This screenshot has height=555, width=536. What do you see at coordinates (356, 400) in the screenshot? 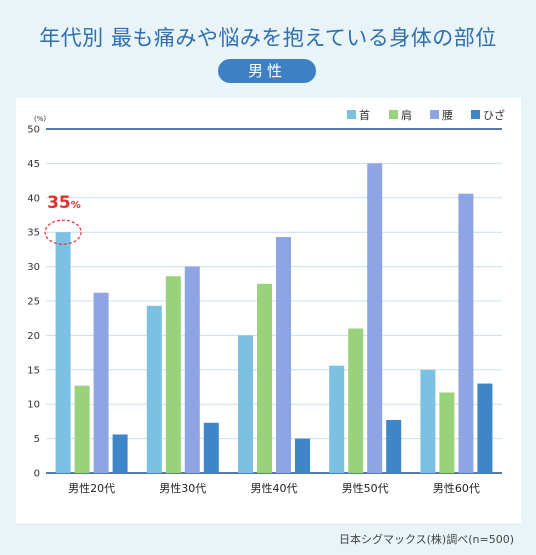
I see `bar-肩-男性50代` at bounding box center [356, 400].